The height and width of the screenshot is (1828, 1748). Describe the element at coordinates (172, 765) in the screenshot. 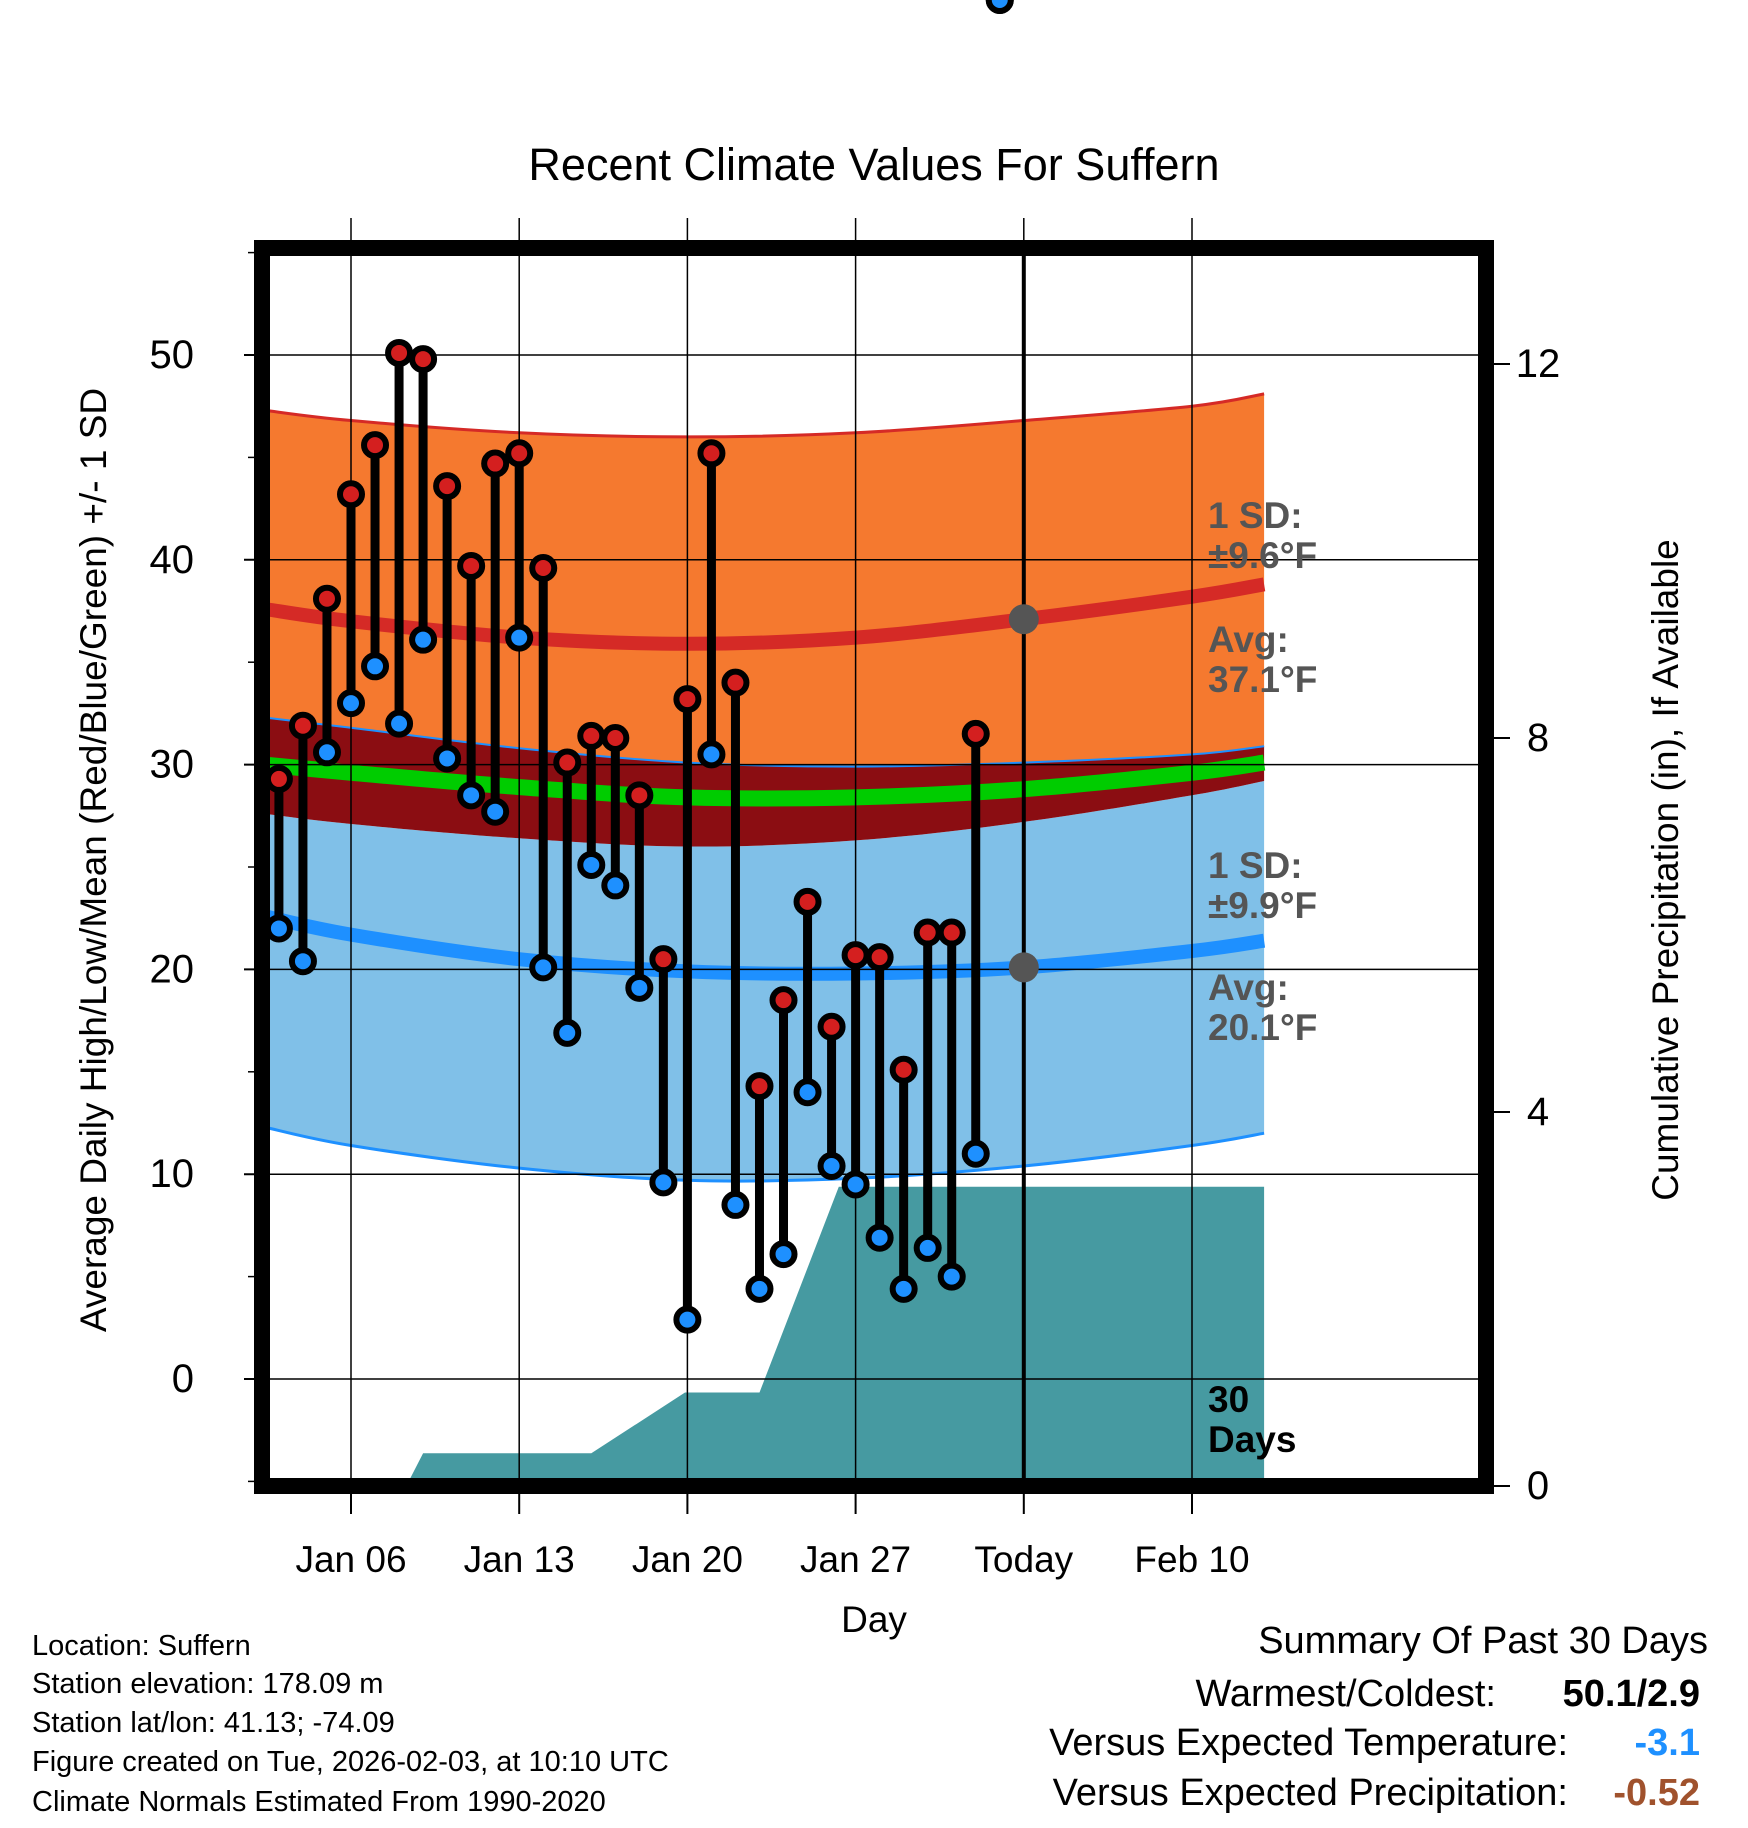

I see `y-tick-label-30: 30` at that location.